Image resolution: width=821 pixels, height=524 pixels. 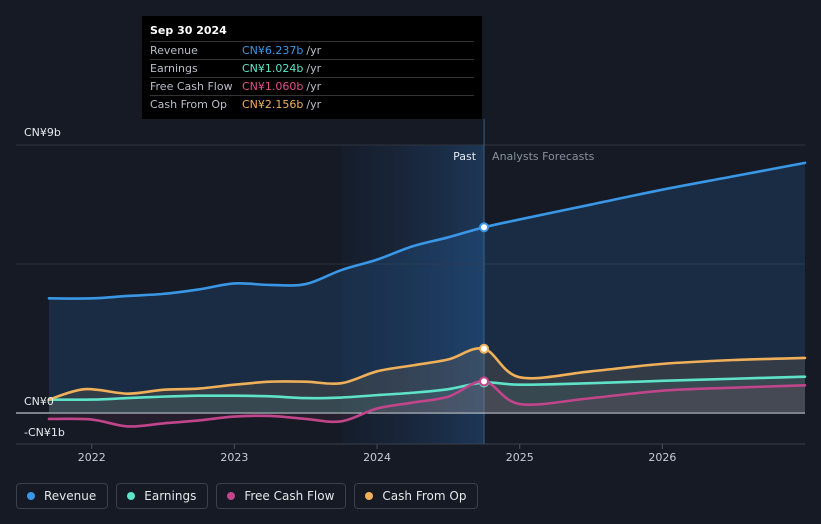 I want to click on legend-item-earnings: Earnings, so click(x=162, y=496).